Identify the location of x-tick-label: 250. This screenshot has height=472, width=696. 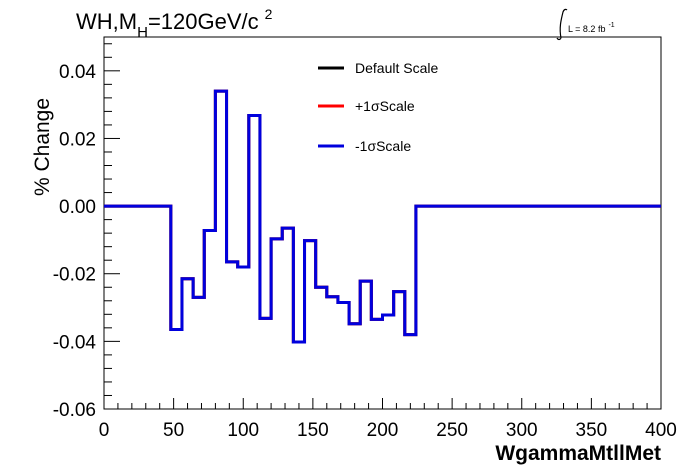
(452, 430).